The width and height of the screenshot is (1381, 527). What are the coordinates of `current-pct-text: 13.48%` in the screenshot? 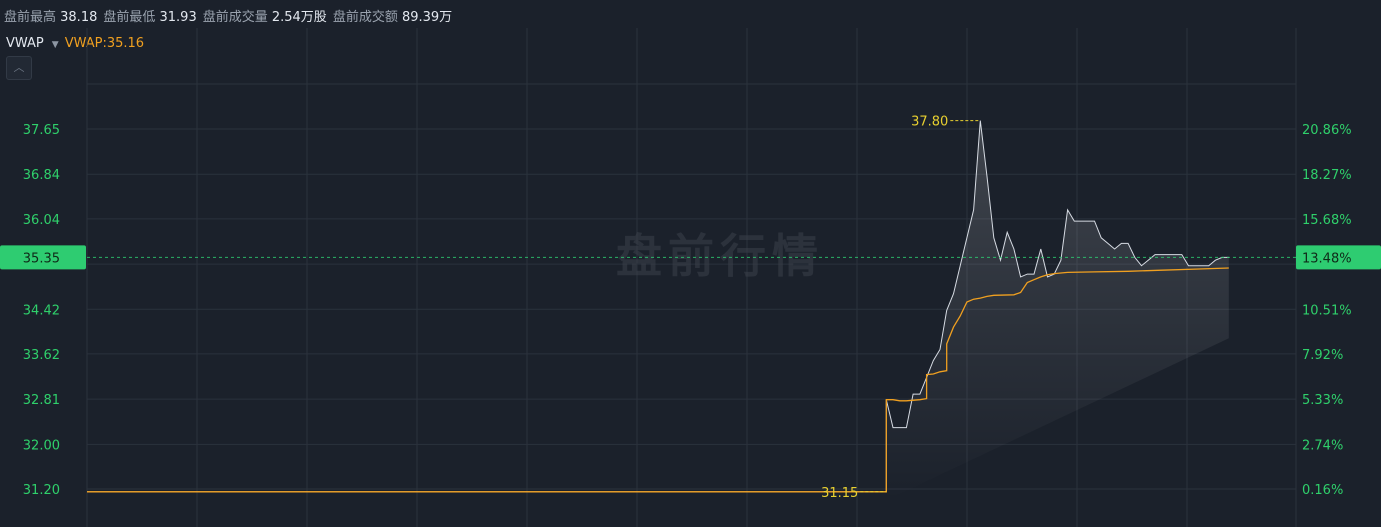 It's located at (1327, 258).